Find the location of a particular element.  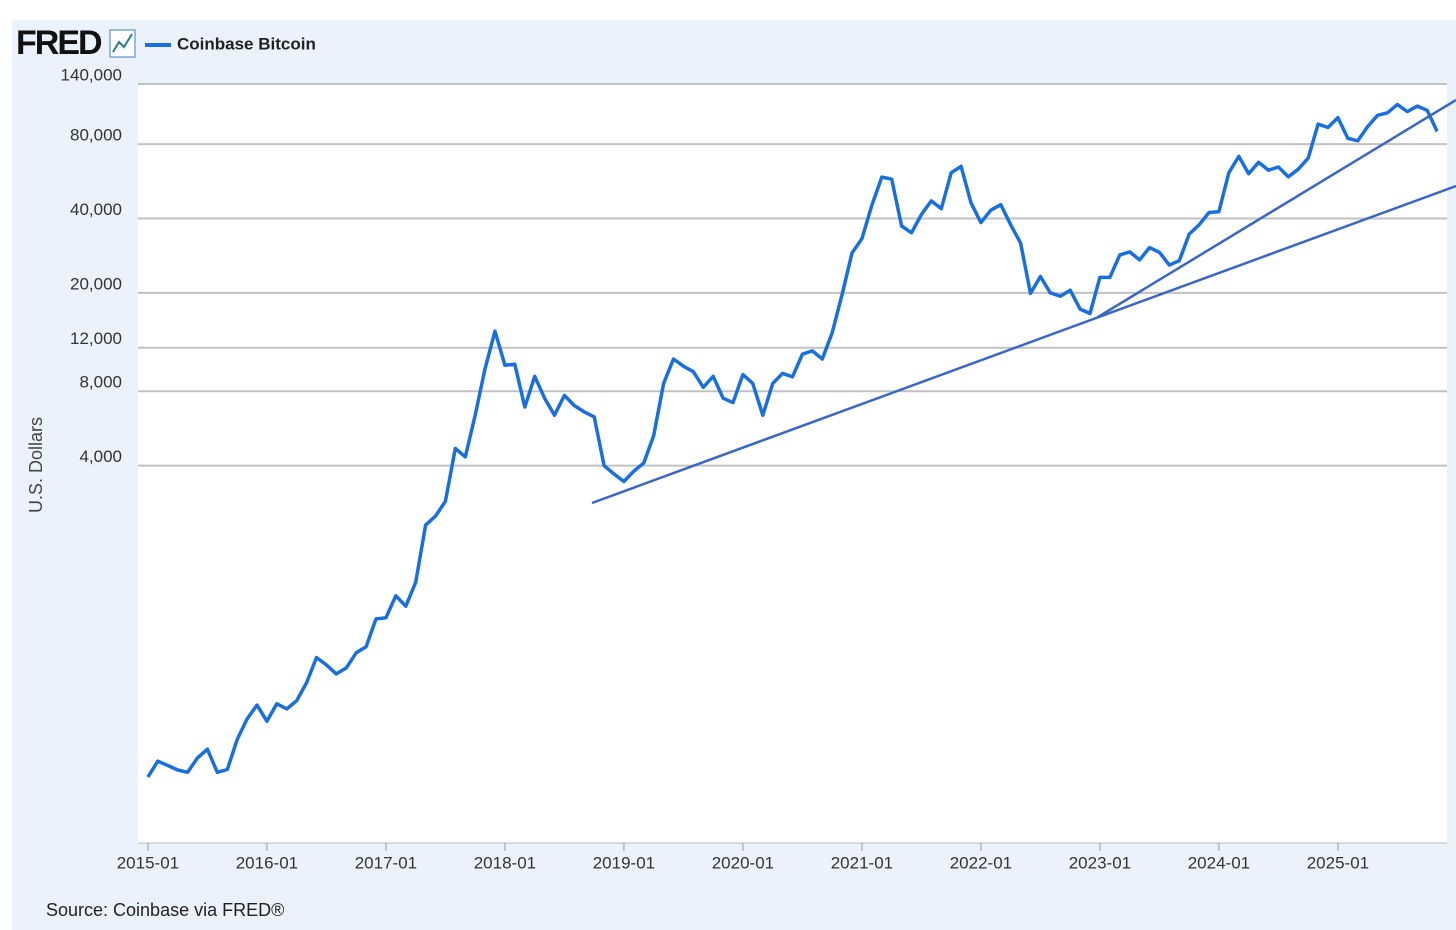

x-tick-label: 2019-01 is located at coordinates (624, 862).